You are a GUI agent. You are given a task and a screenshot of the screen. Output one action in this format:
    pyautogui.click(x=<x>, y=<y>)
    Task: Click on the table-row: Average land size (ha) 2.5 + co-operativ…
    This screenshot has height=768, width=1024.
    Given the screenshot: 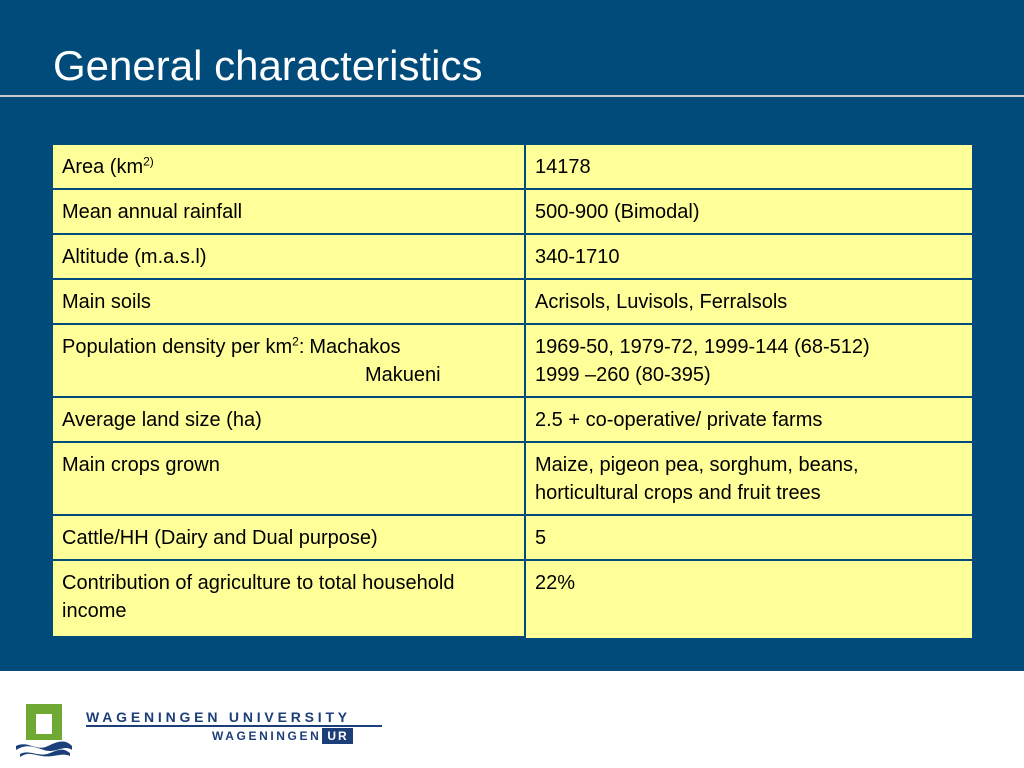 What is the action you would take?
    pyautogui.click(x=512, y=420)
    